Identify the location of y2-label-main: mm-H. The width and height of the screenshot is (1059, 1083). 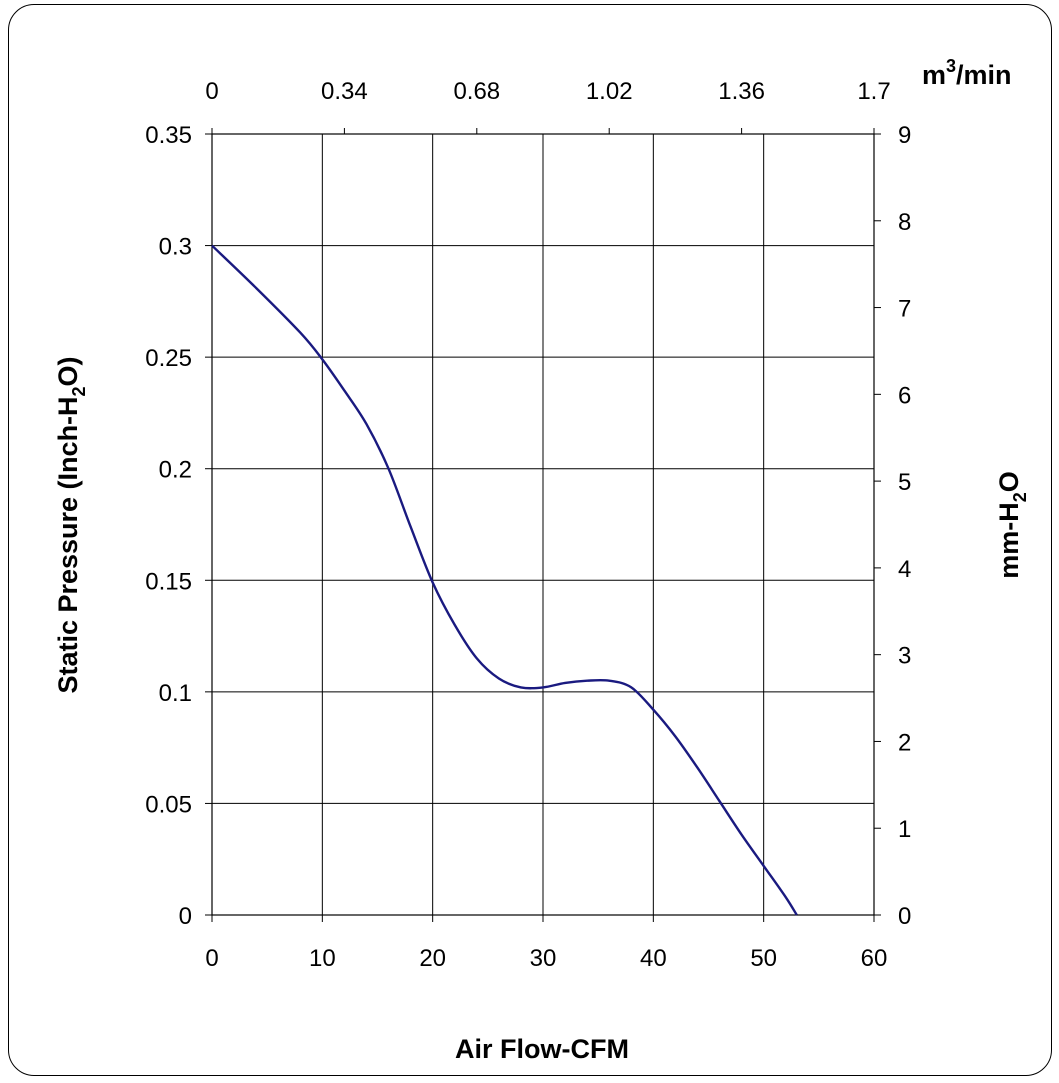
(1009, 540).